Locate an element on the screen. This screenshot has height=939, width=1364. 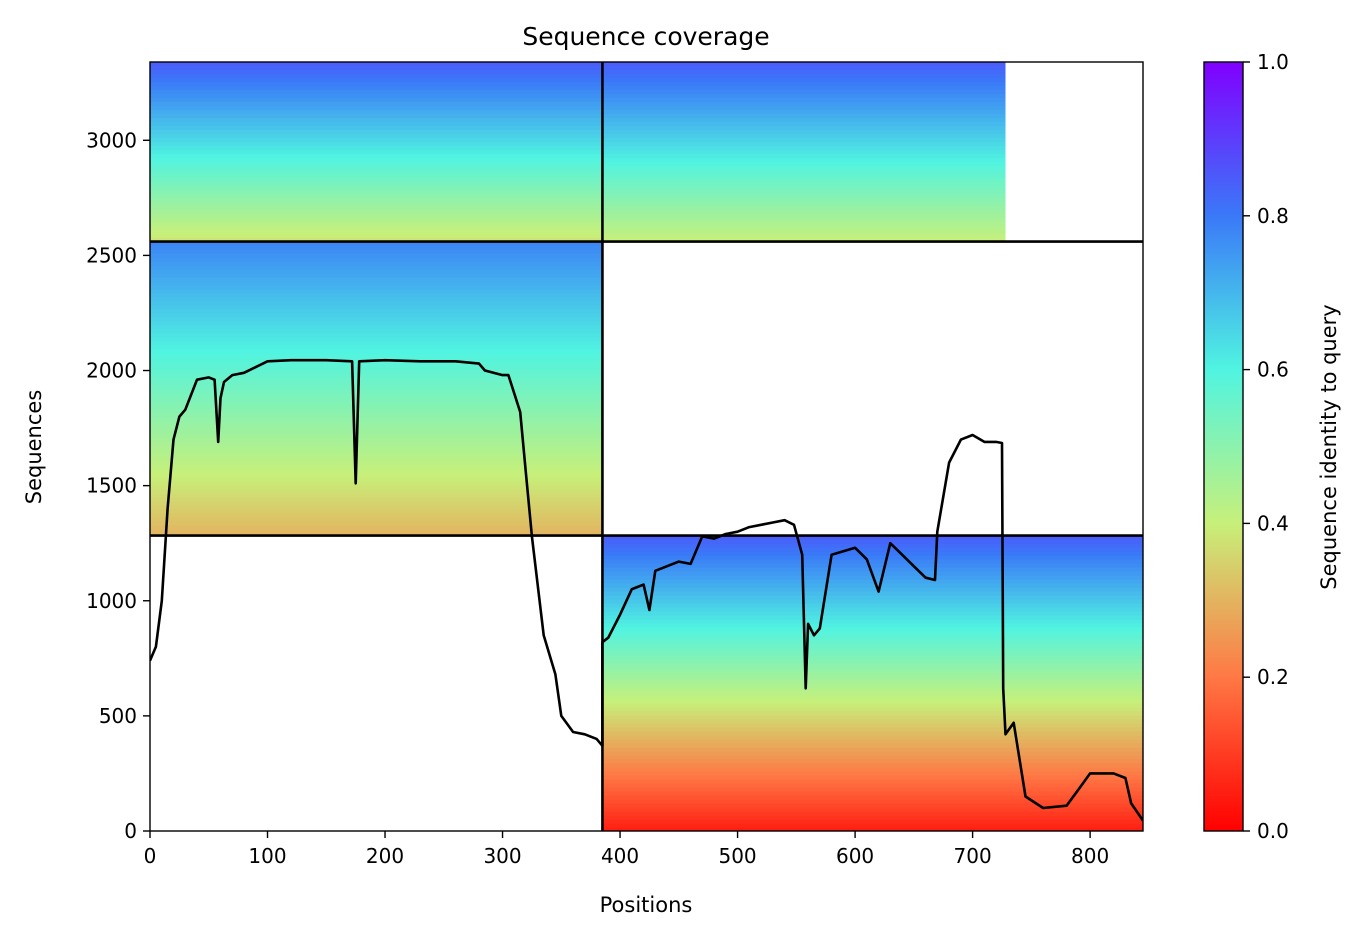
y-axis: 0 500 1000 1500 2000 2500 3000 is located at coordinates (118, 485).